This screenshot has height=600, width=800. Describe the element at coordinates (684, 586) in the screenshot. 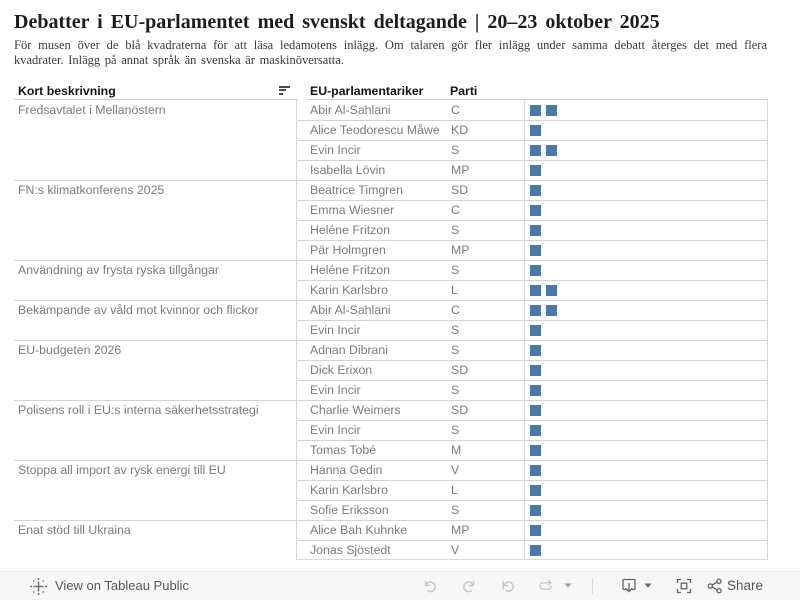

I see `fullscreen-icon` at that location.